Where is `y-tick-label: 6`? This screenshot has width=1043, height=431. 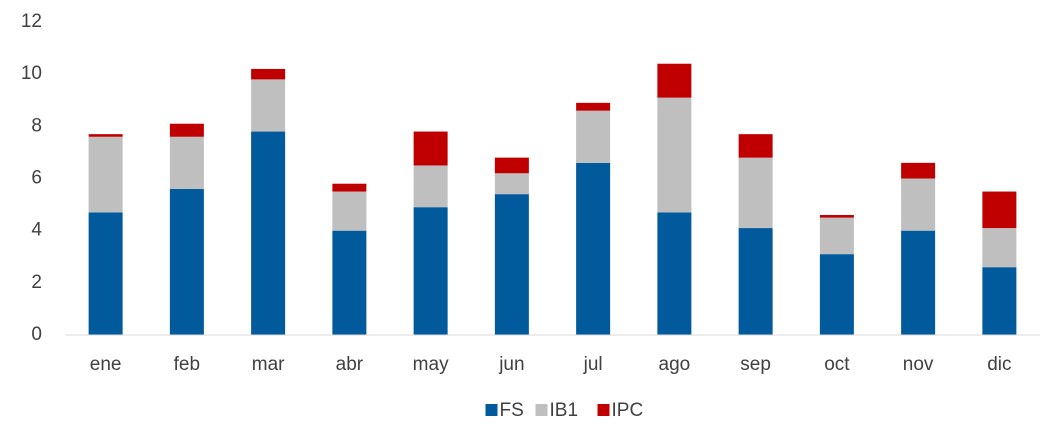 y-tick-label: 6 is located at coordinates (36, 178).